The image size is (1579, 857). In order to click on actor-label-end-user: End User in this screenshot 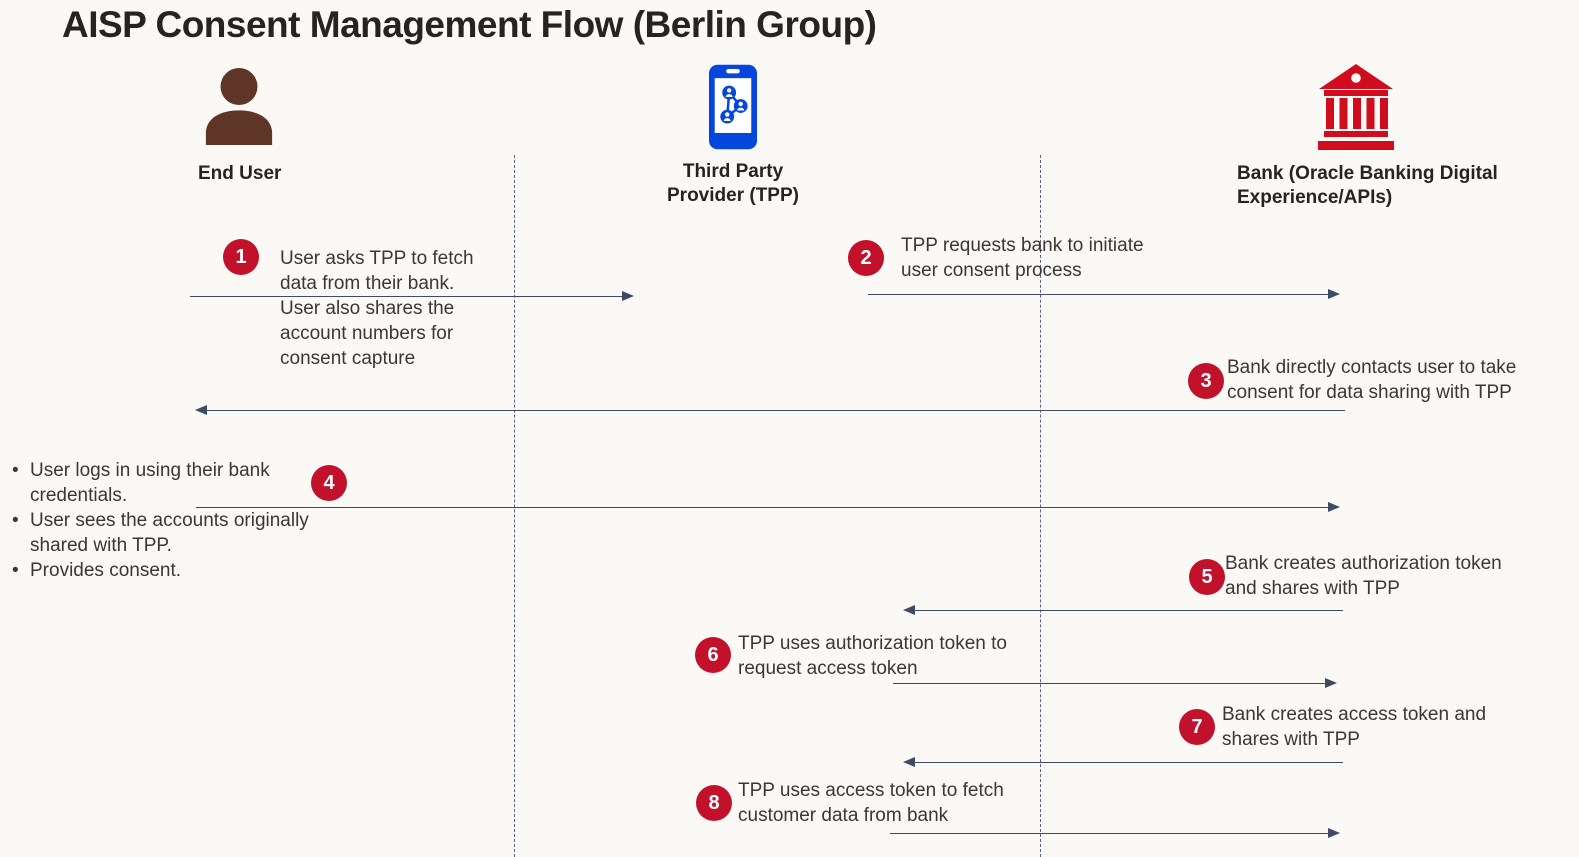, I will do `click(240, 173)`.